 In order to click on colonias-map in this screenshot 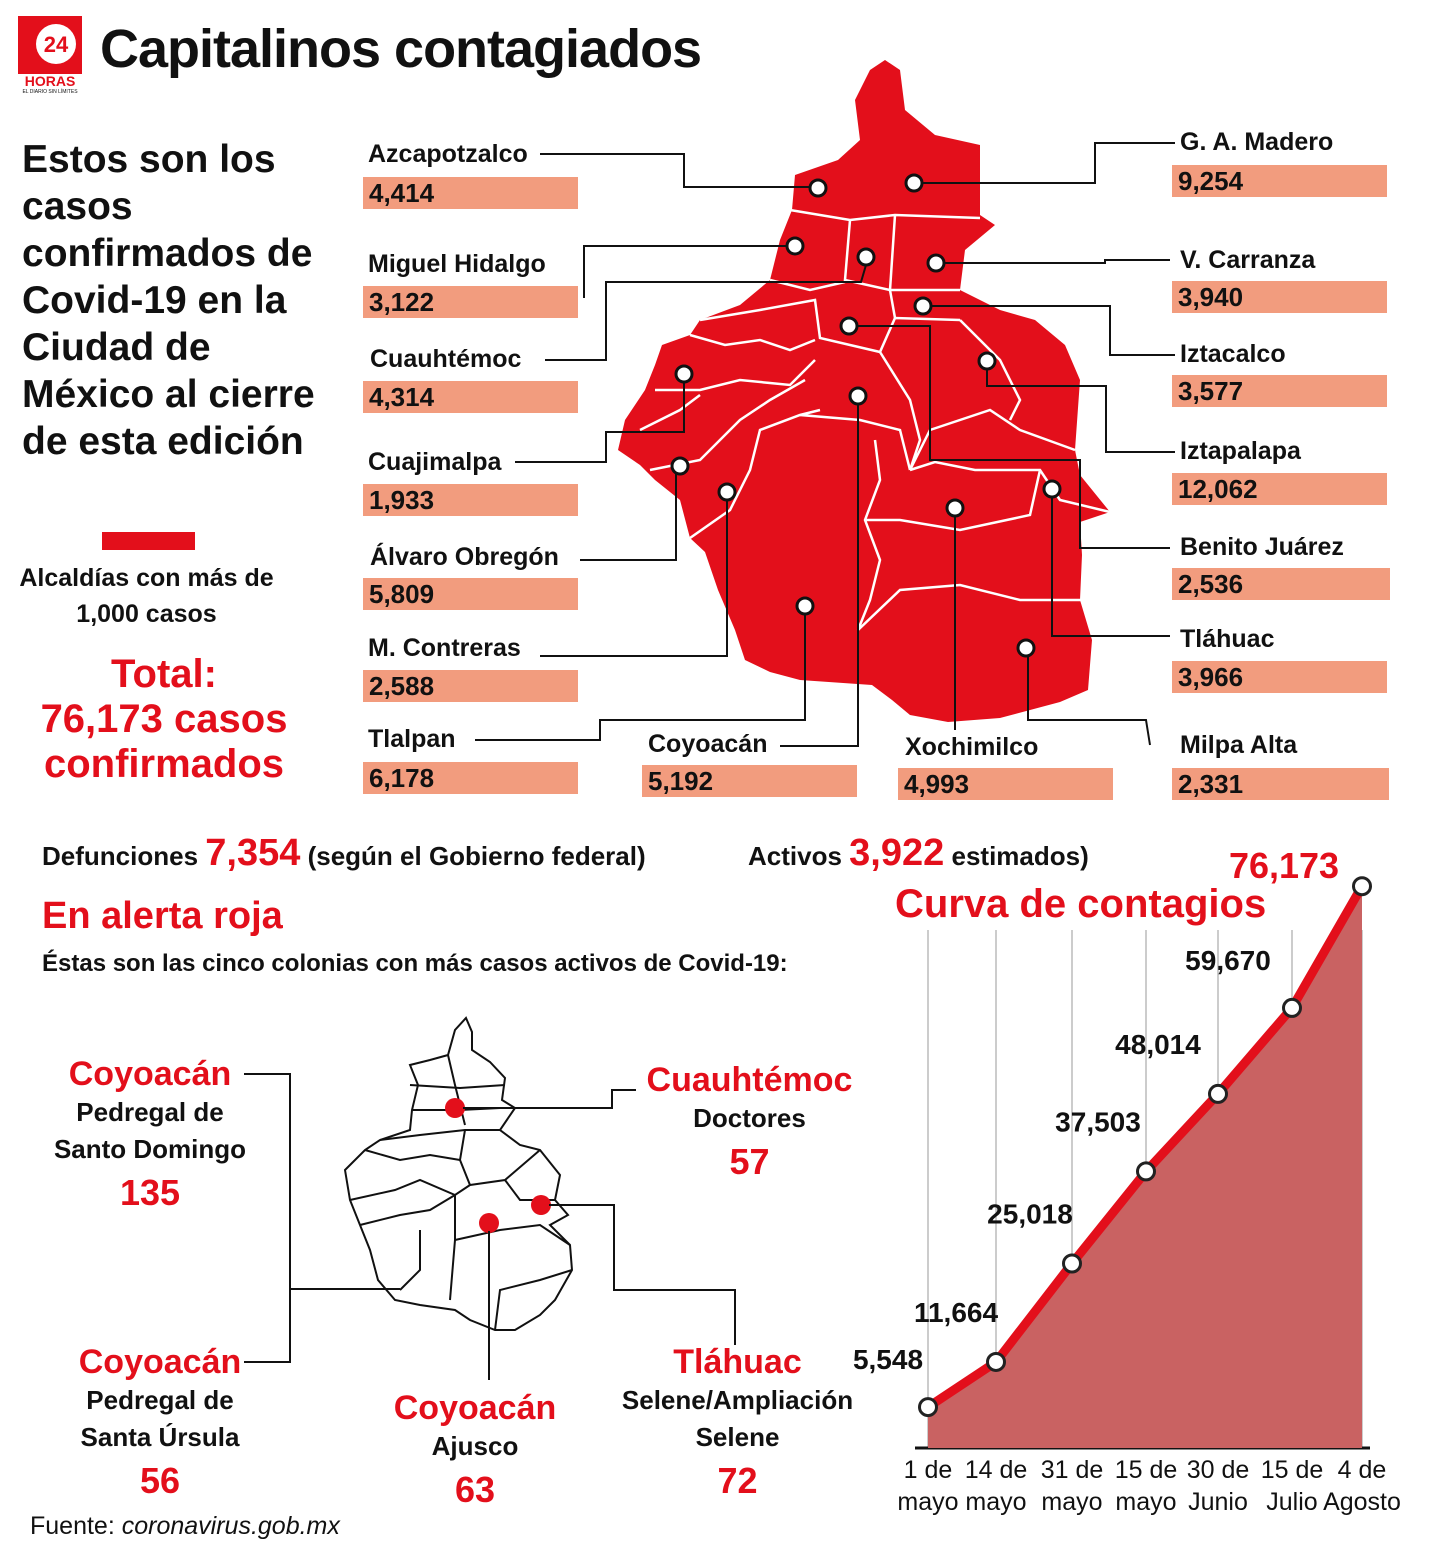, I will do `click(490, 1198)`.